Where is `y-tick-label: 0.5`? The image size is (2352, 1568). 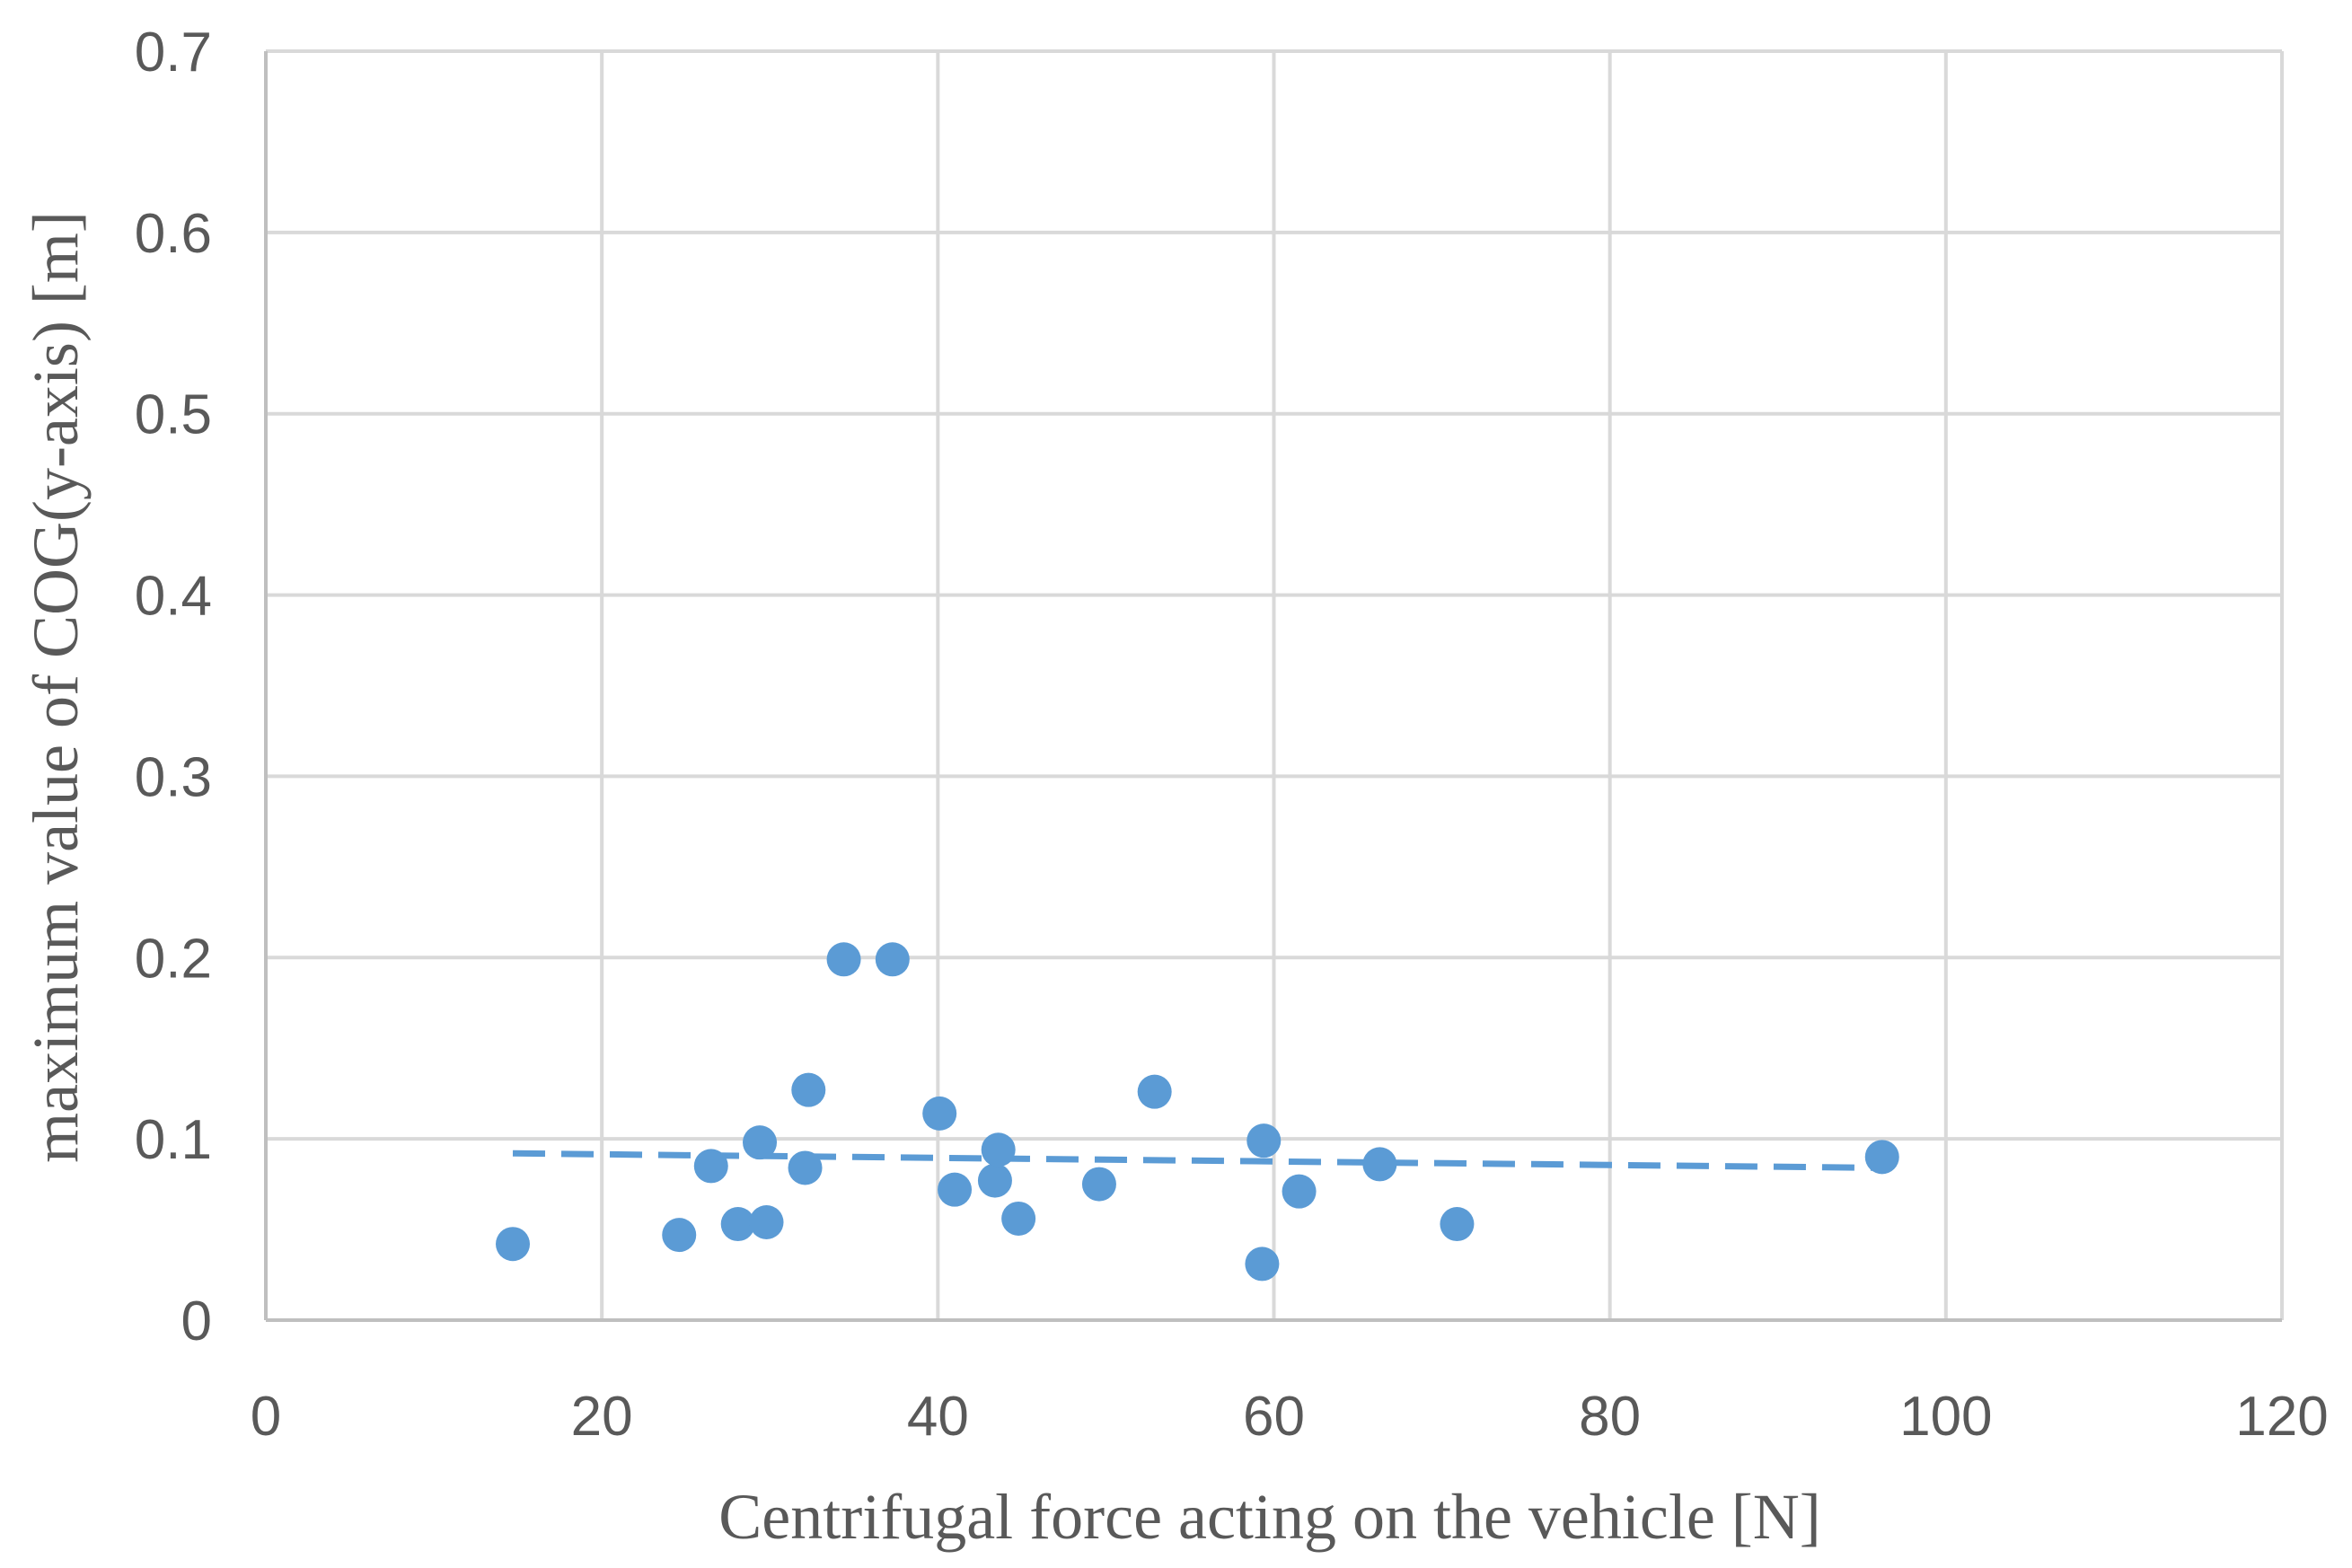
y-tick-label: 0.5 is located at coordinates (173, 415).